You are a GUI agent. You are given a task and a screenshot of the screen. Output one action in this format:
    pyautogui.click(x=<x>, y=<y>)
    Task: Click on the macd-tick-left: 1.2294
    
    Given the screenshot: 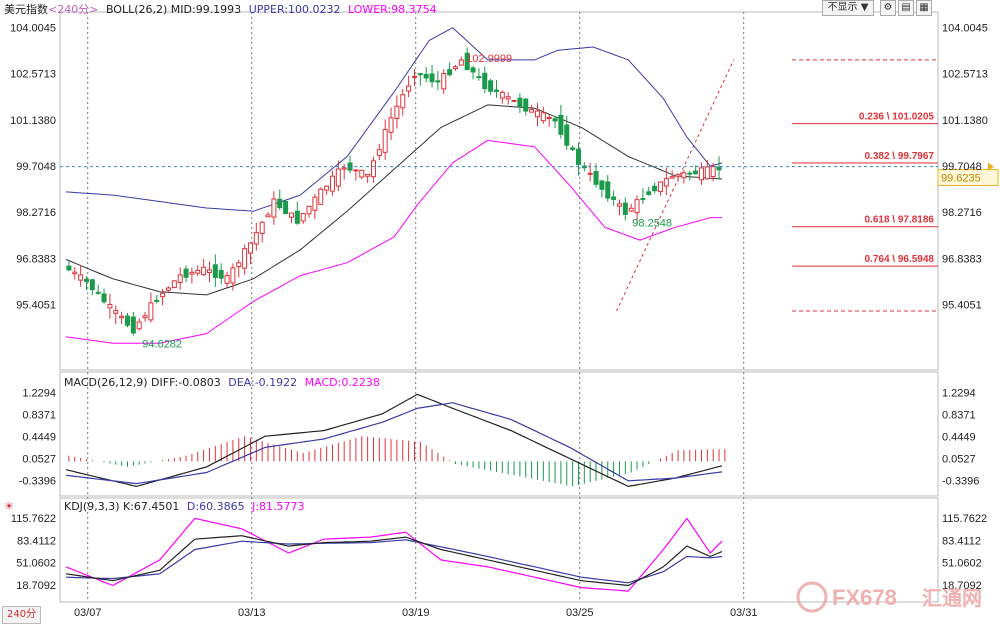 What is the action you would take?
    pyautogui.click(x=39, y=394)
    